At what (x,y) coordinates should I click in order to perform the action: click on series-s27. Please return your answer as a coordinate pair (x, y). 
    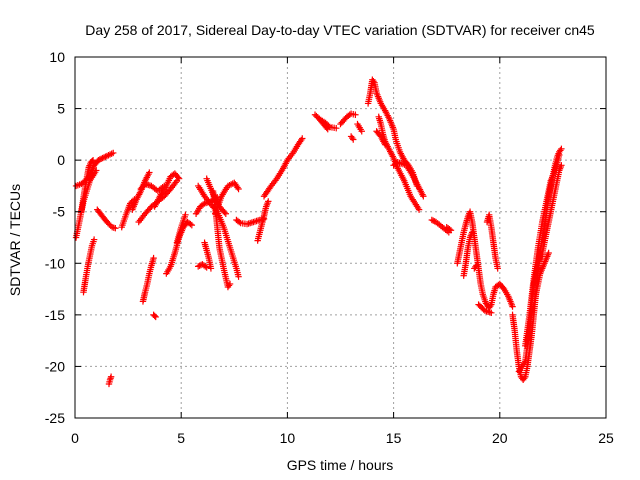
    Looking at the image, I should click on (323, 124).